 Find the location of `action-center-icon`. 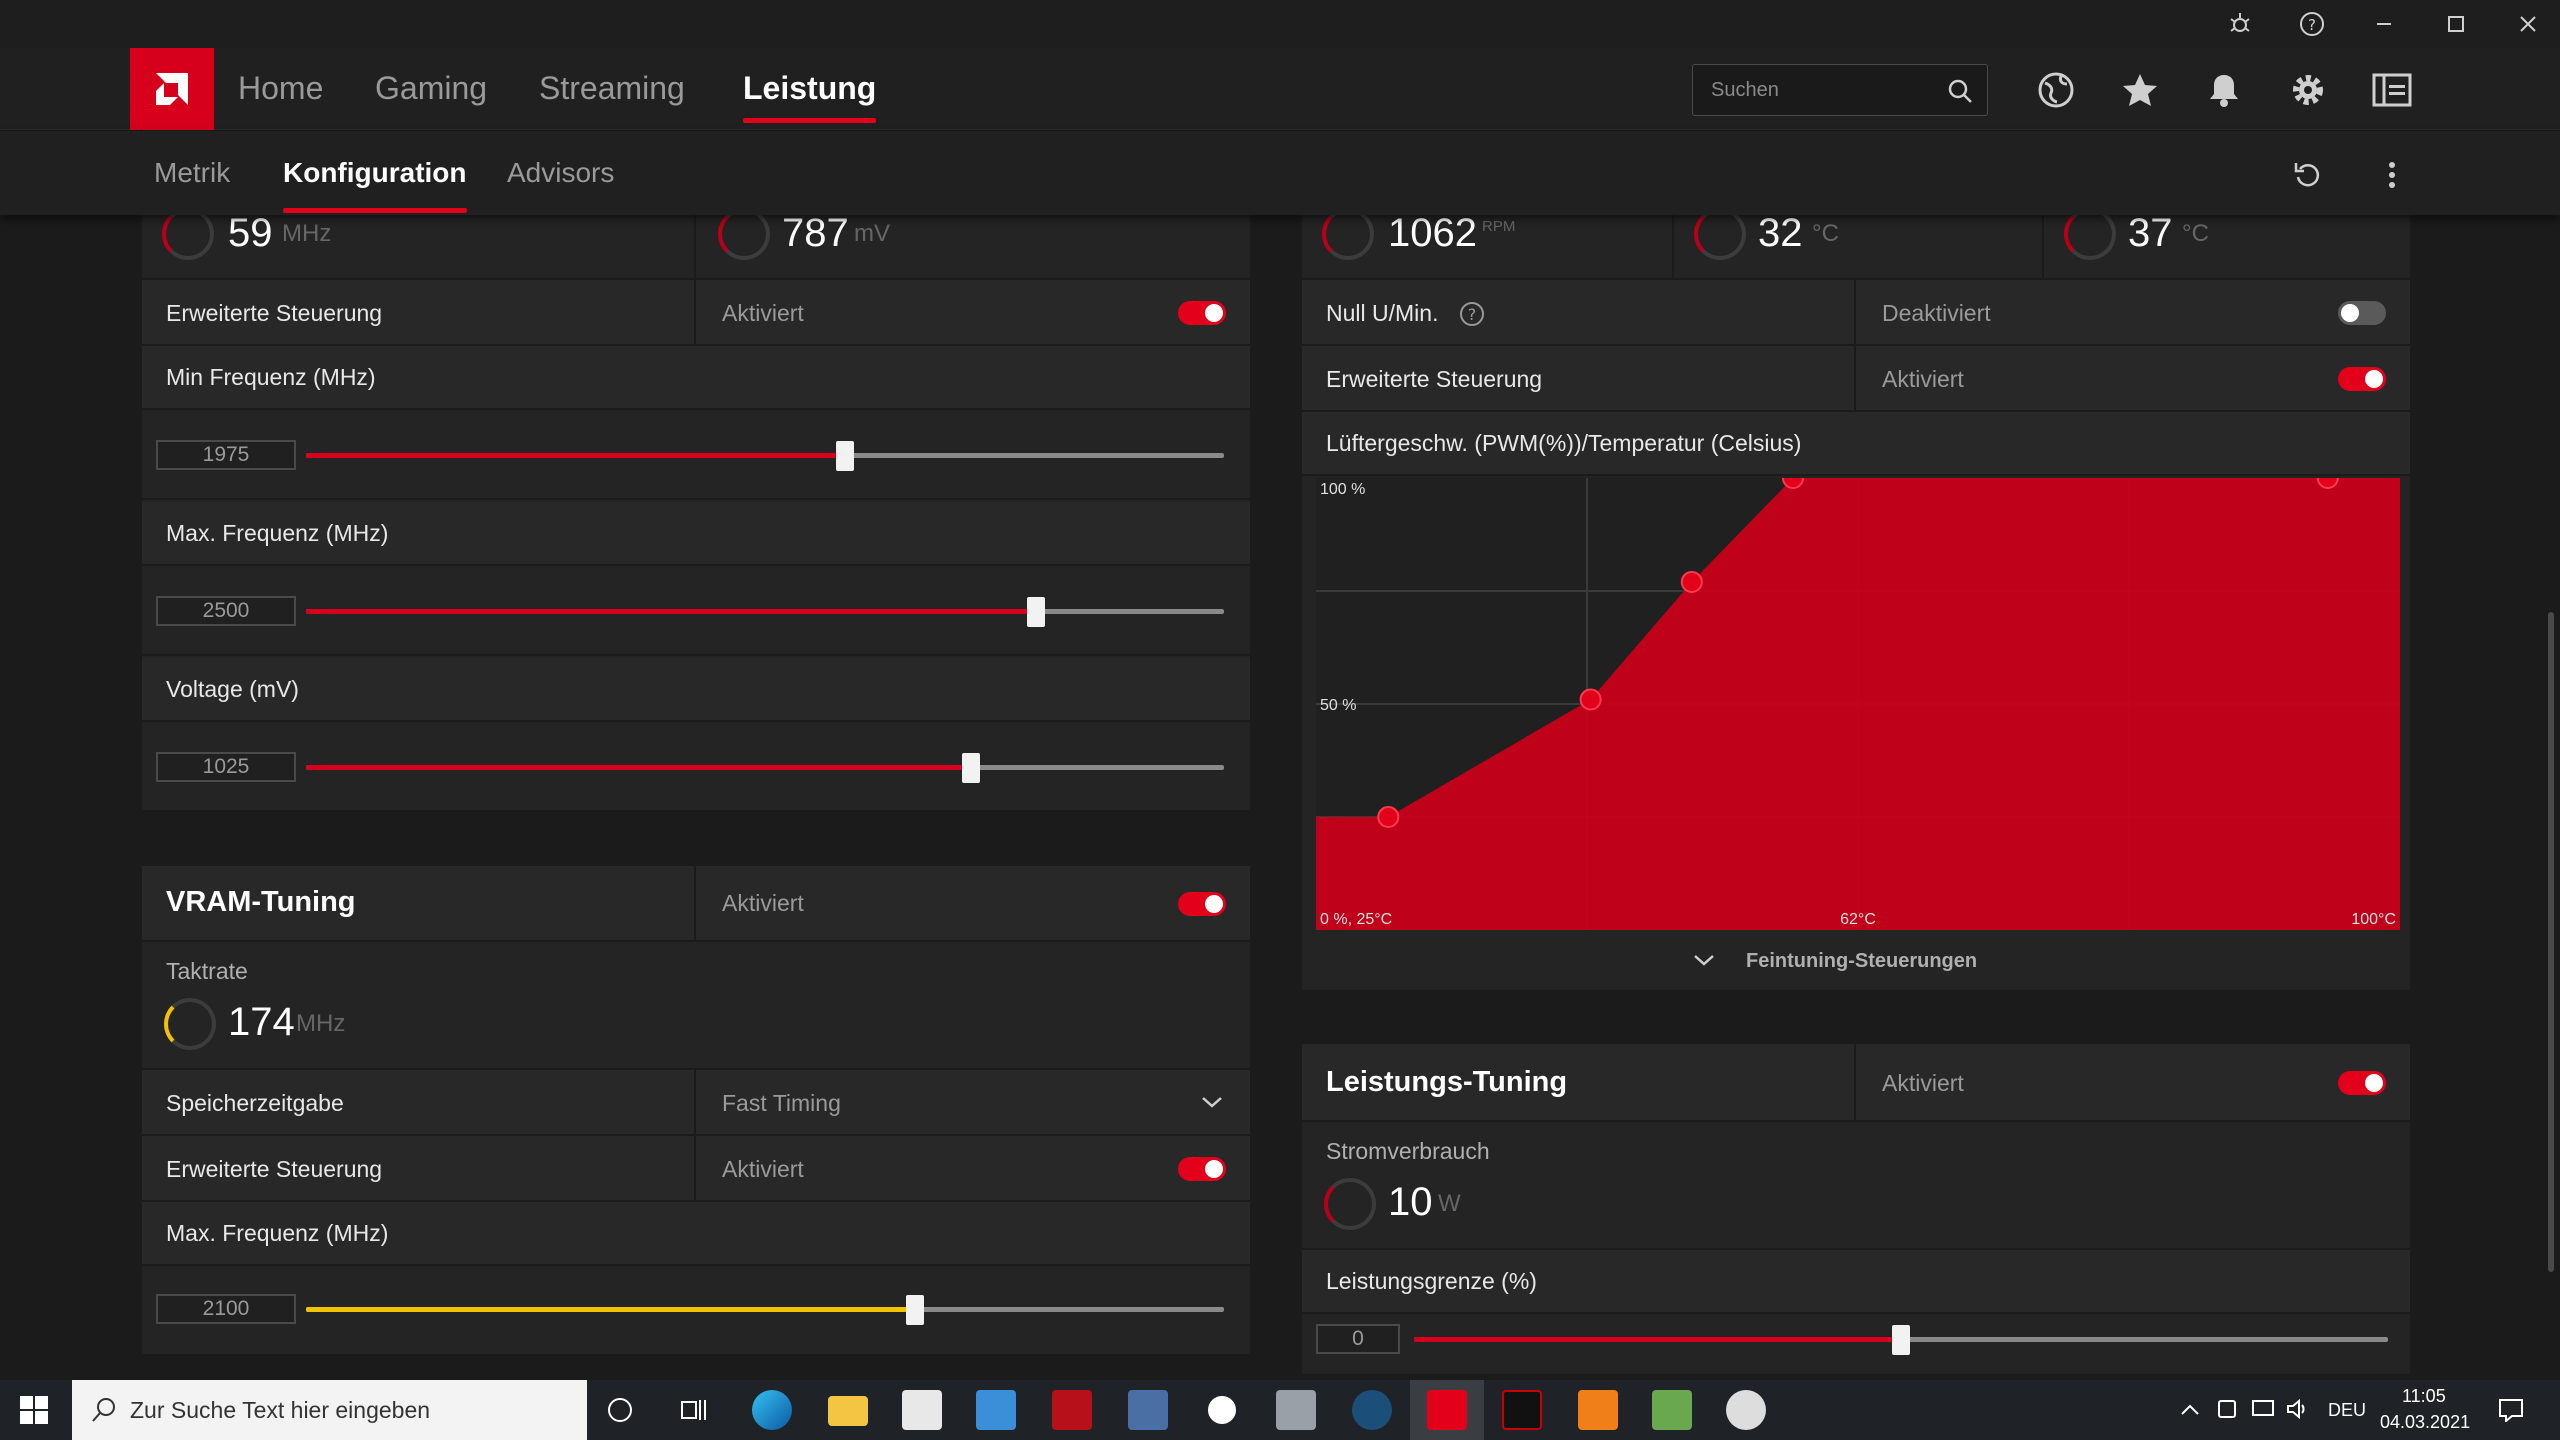

action-center-icon is located at coordinates (2511, 1412).